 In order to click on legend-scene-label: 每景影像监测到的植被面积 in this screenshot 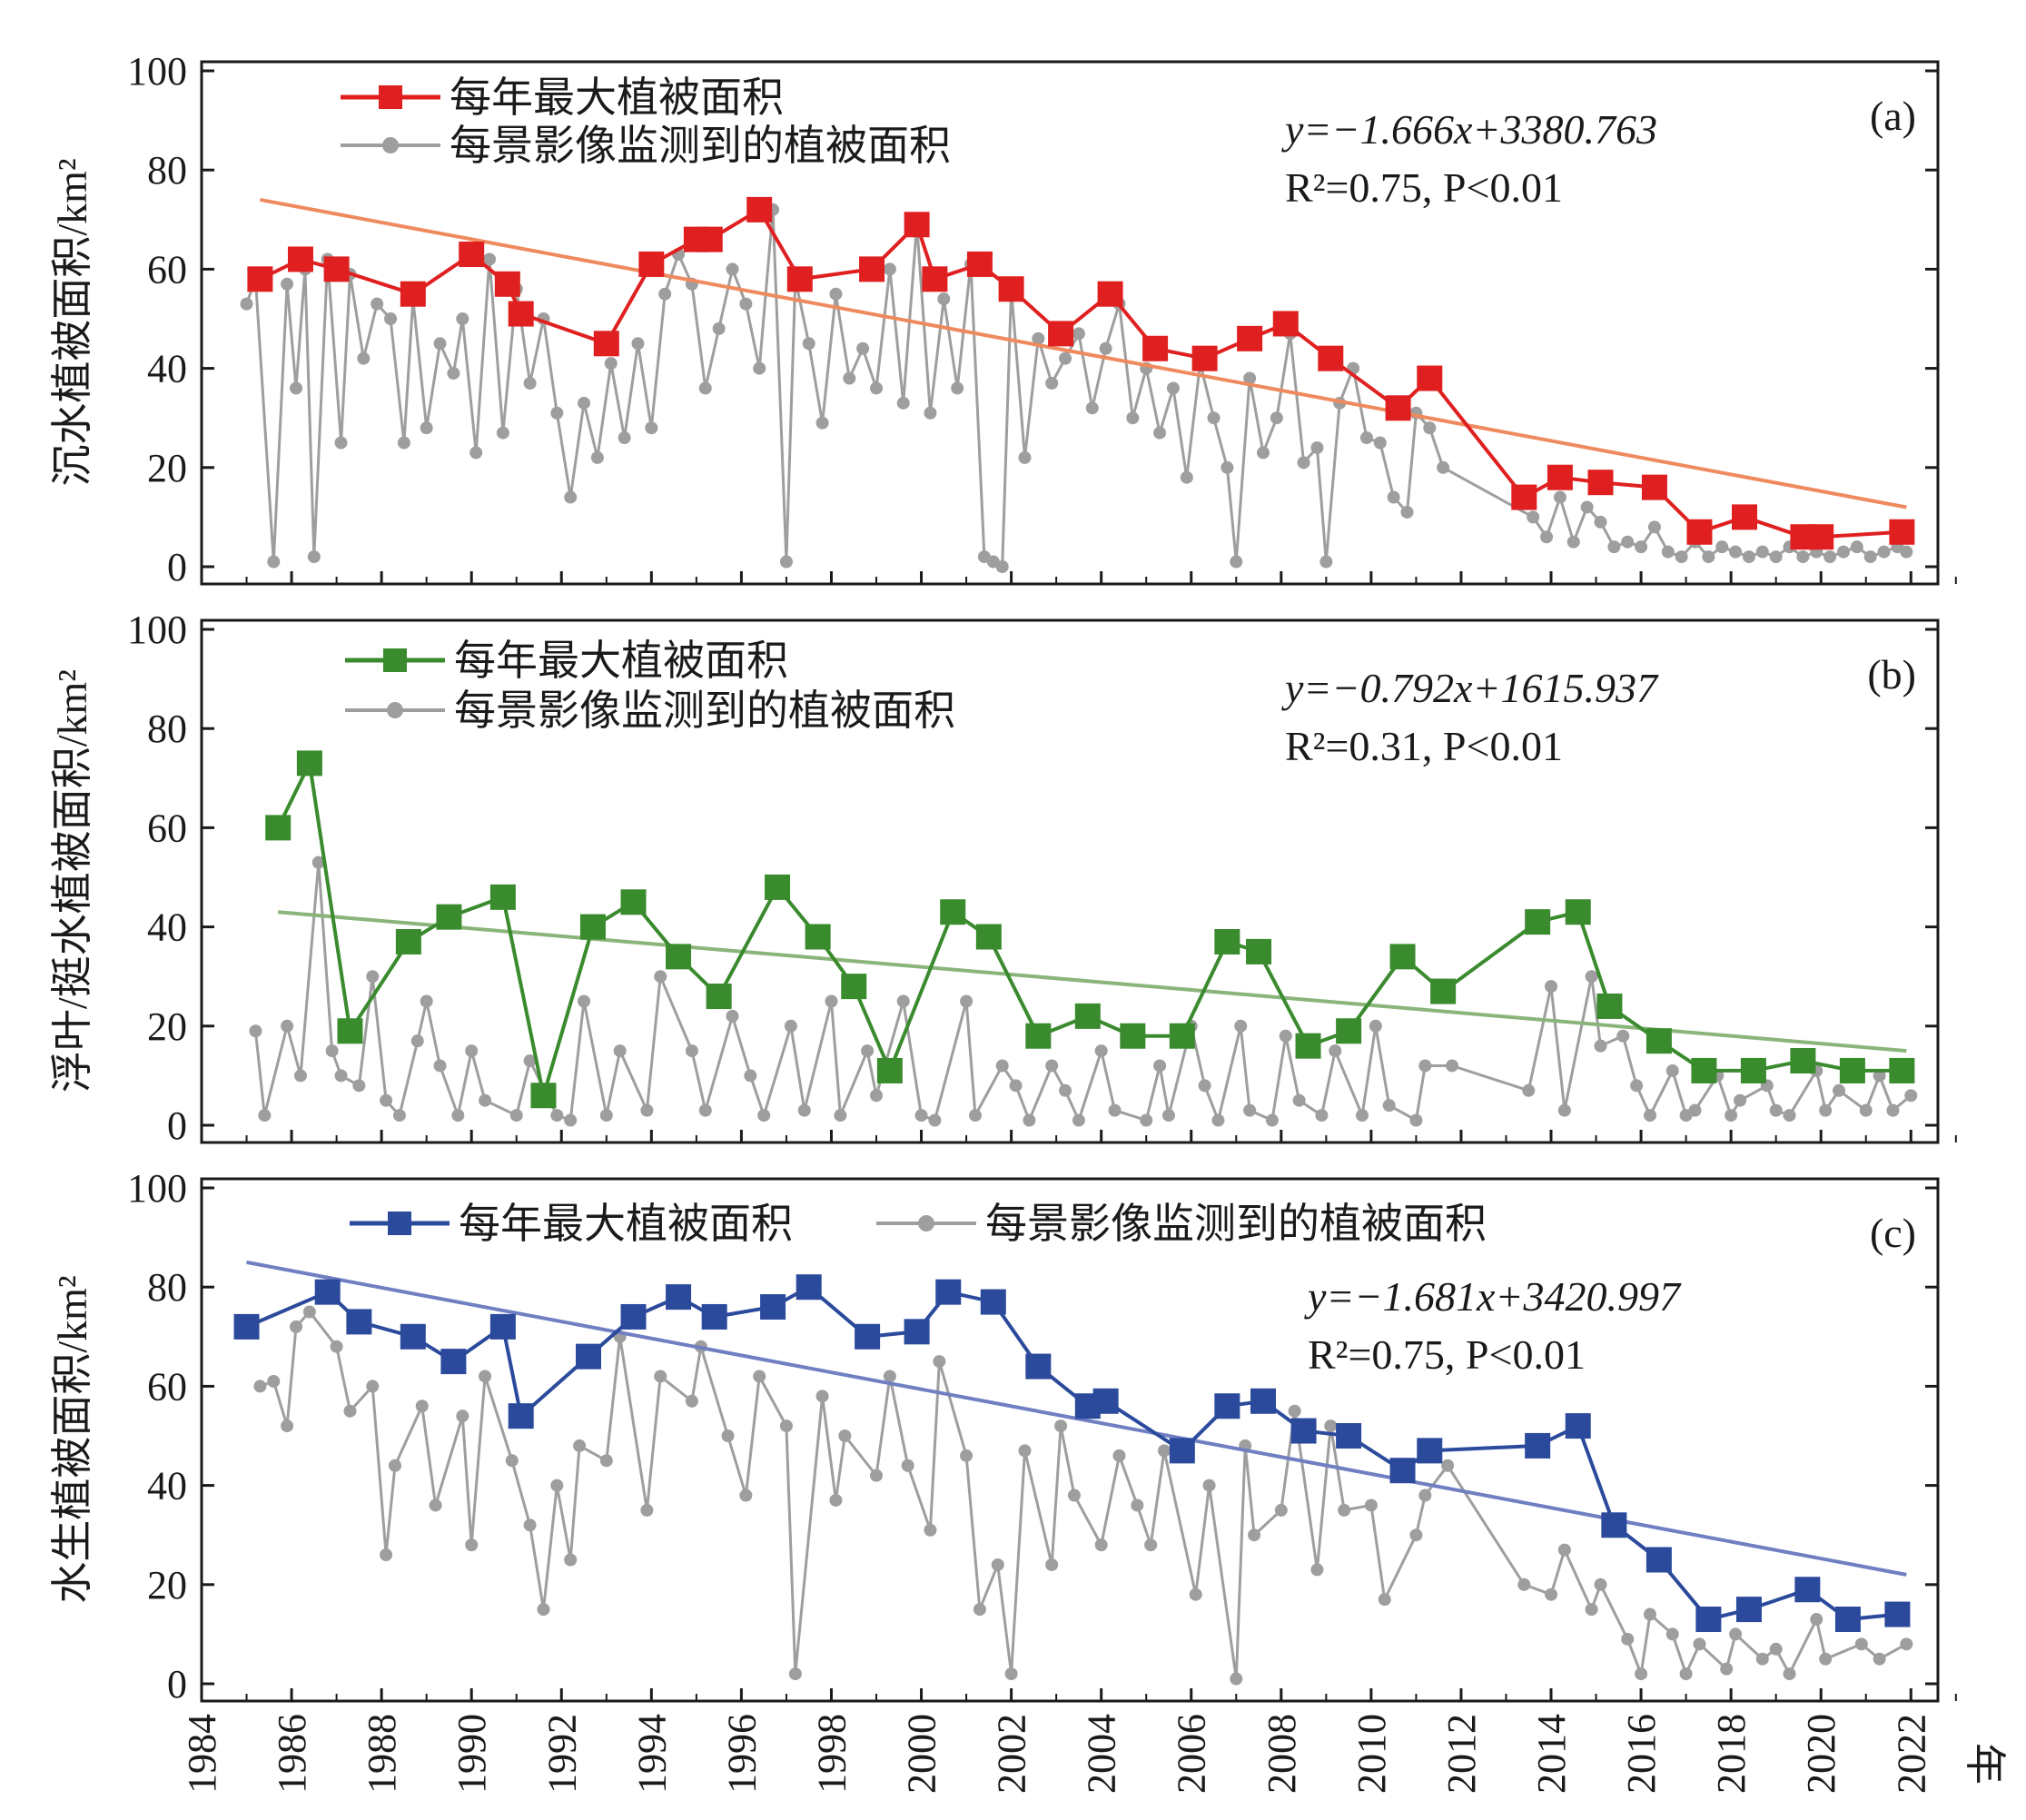, I will do `click(705, 711)`.